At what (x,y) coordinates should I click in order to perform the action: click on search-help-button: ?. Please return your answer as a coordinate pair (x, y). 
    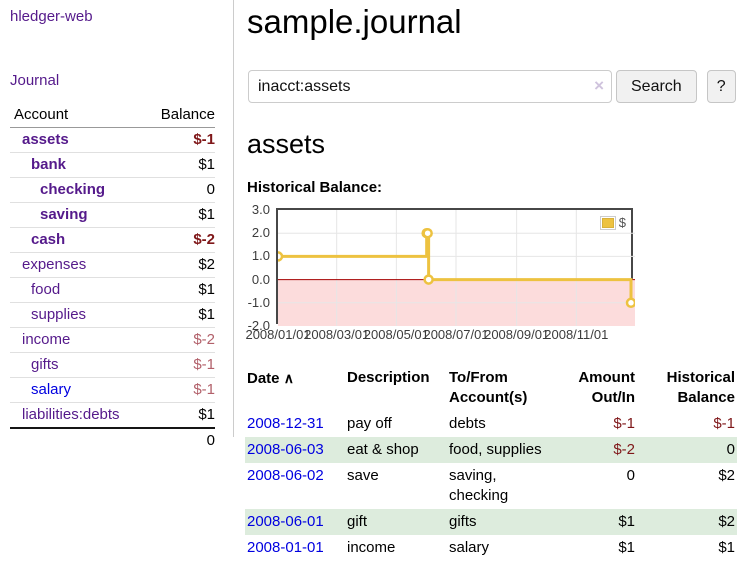
    Looking at the image, I should click on (721, 86).